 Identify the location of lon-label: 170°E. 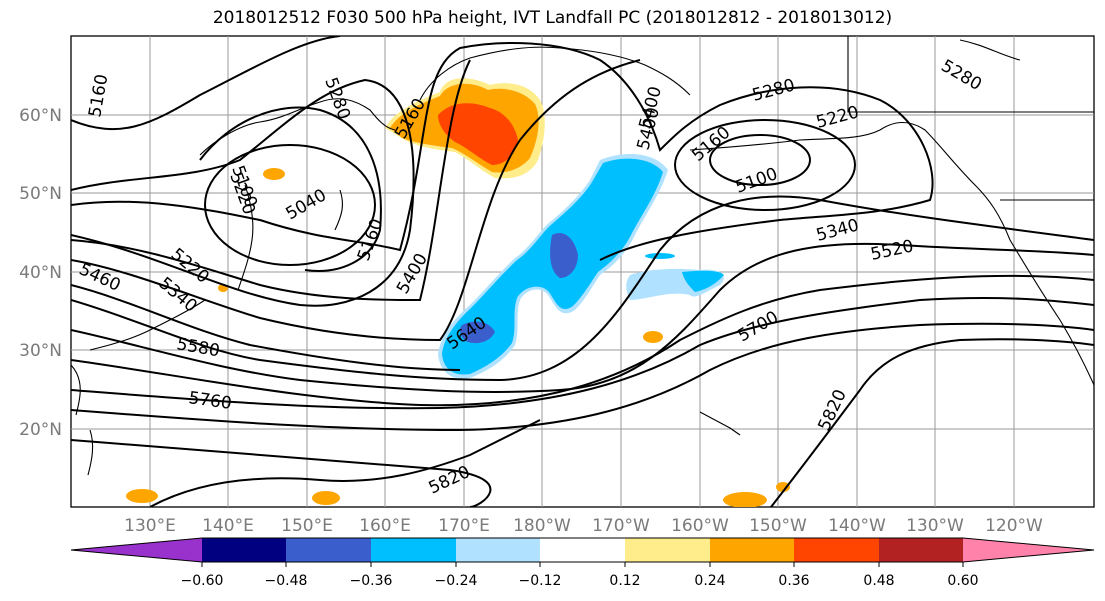
(464, 526).